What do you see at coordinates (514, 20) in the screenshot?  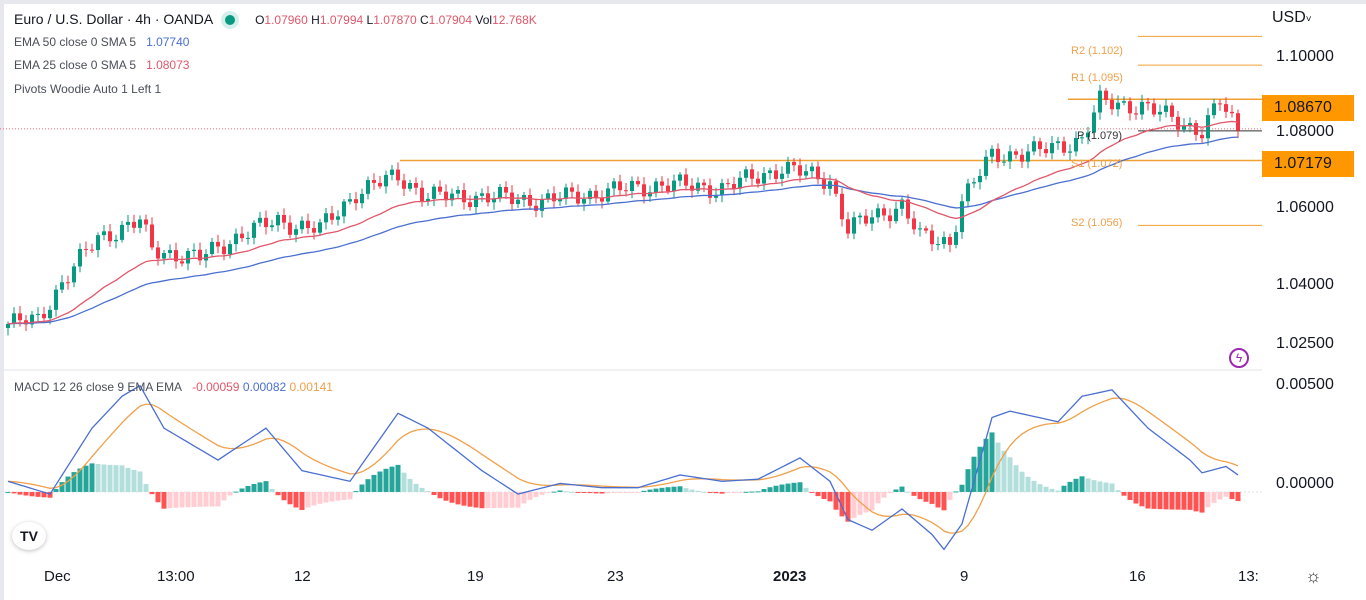 I see `volume-value: 12.768K` at bounding box center [514, 20].